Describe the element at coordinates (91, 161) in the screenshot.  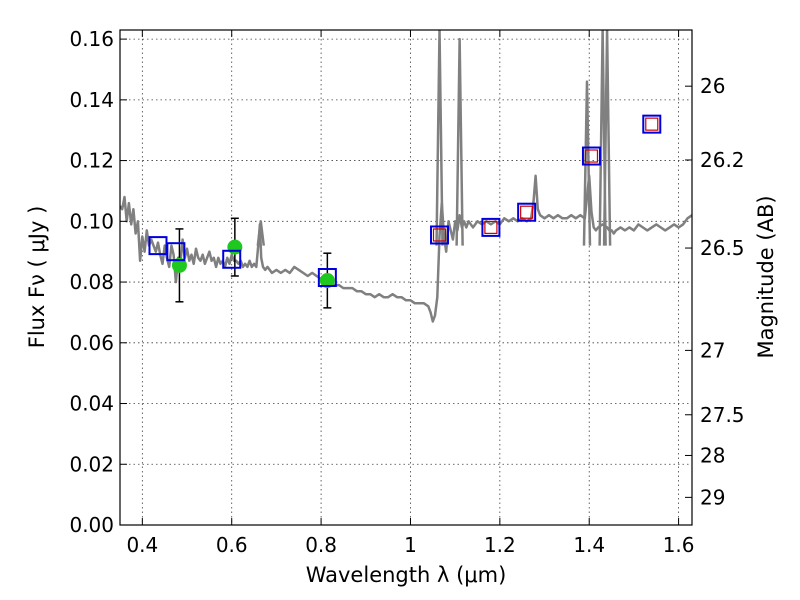
I see `y-tick-label: 0.12` at that location.